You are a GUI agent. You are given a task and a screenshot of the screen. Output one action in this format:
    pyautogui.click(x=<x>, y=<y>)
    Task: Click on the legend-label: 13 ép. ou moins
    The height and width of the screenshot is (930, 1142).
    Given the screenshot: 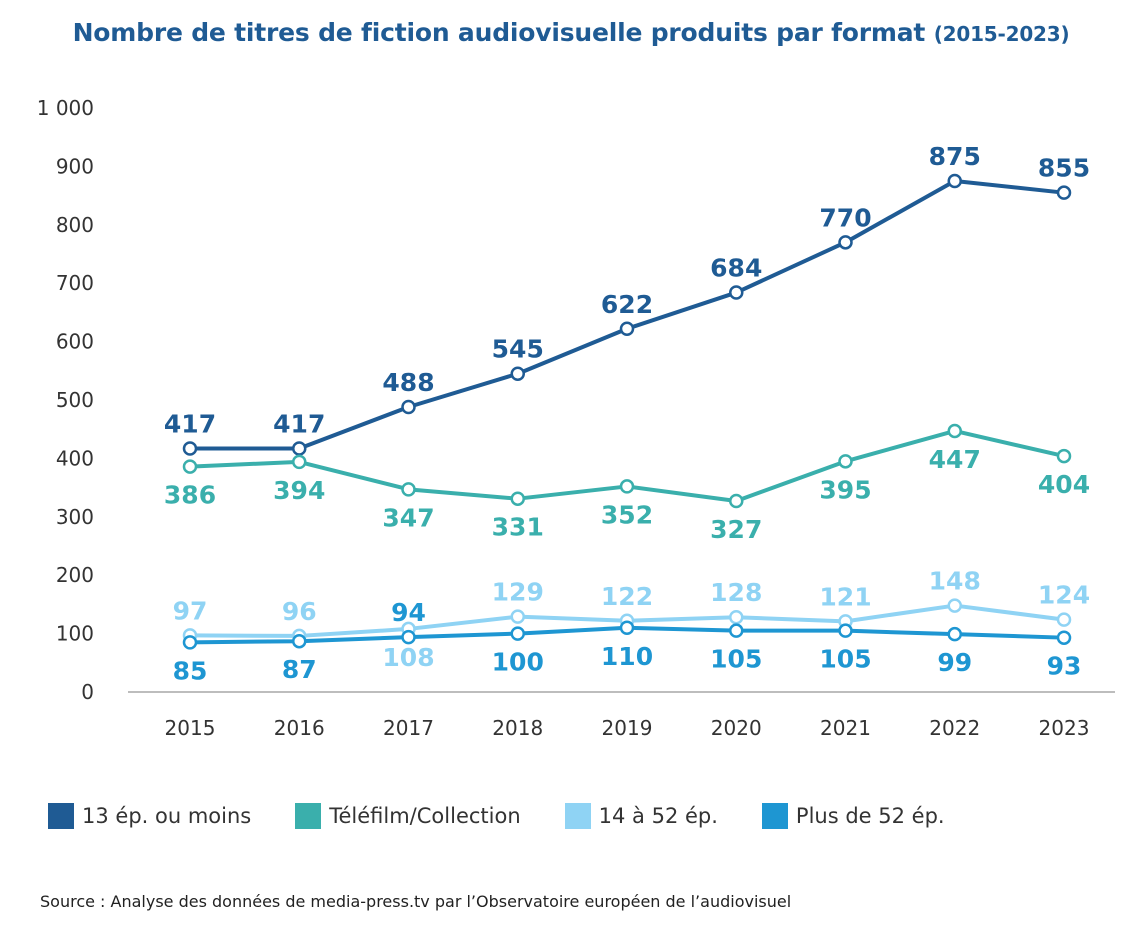 What is the action you would take?
    pyautogui.click(x=167, y=816)
    